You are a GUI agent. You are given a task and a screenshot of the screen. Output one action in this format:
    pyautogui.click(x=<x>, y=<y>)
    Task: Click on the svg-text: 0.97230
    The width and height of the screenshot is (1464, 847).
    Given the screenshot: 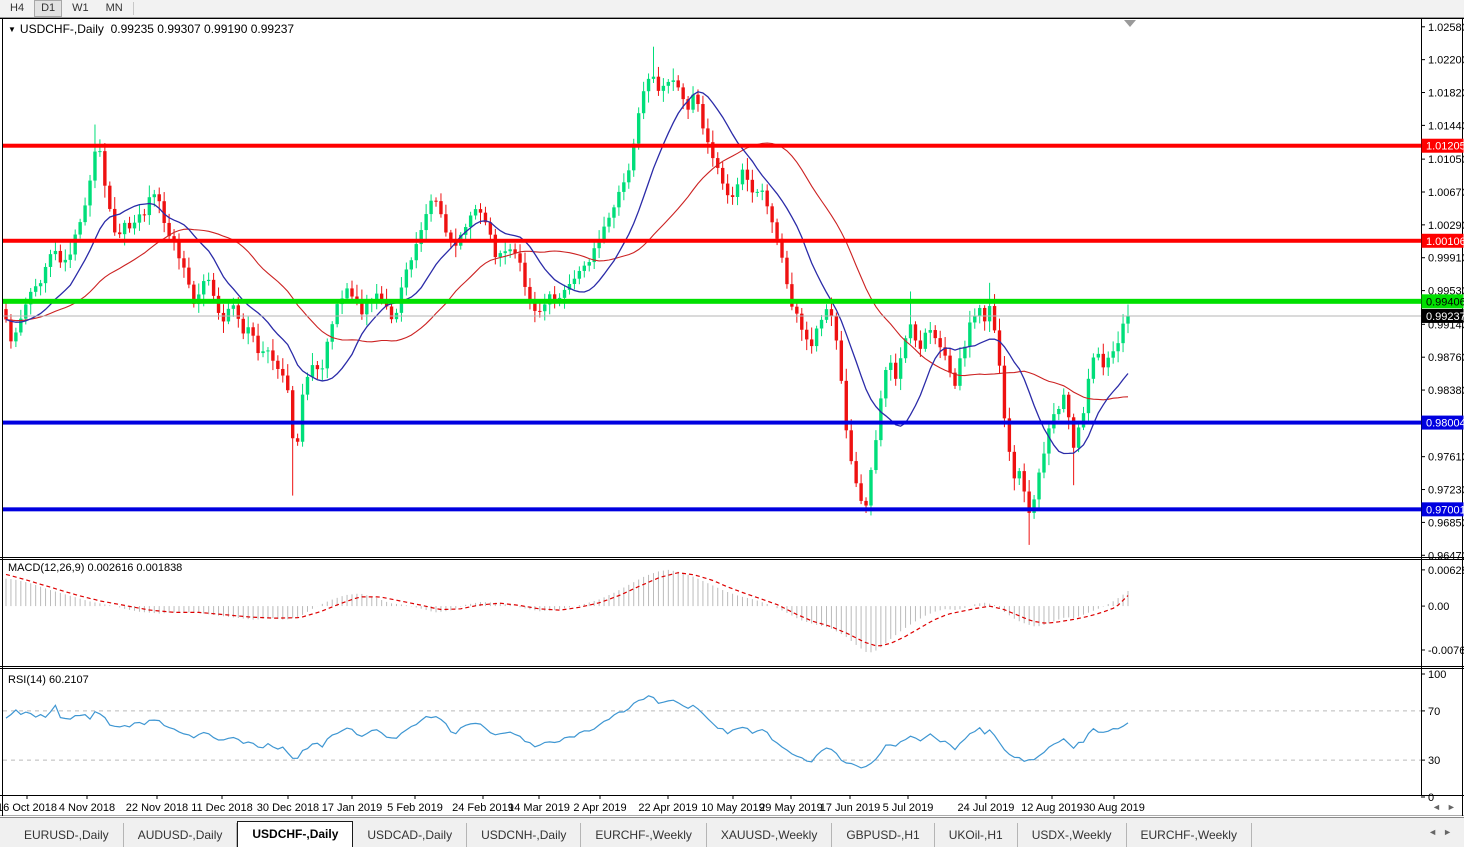 What is the action you would take?
    pyautogui.click(x=1446, y=491)
    